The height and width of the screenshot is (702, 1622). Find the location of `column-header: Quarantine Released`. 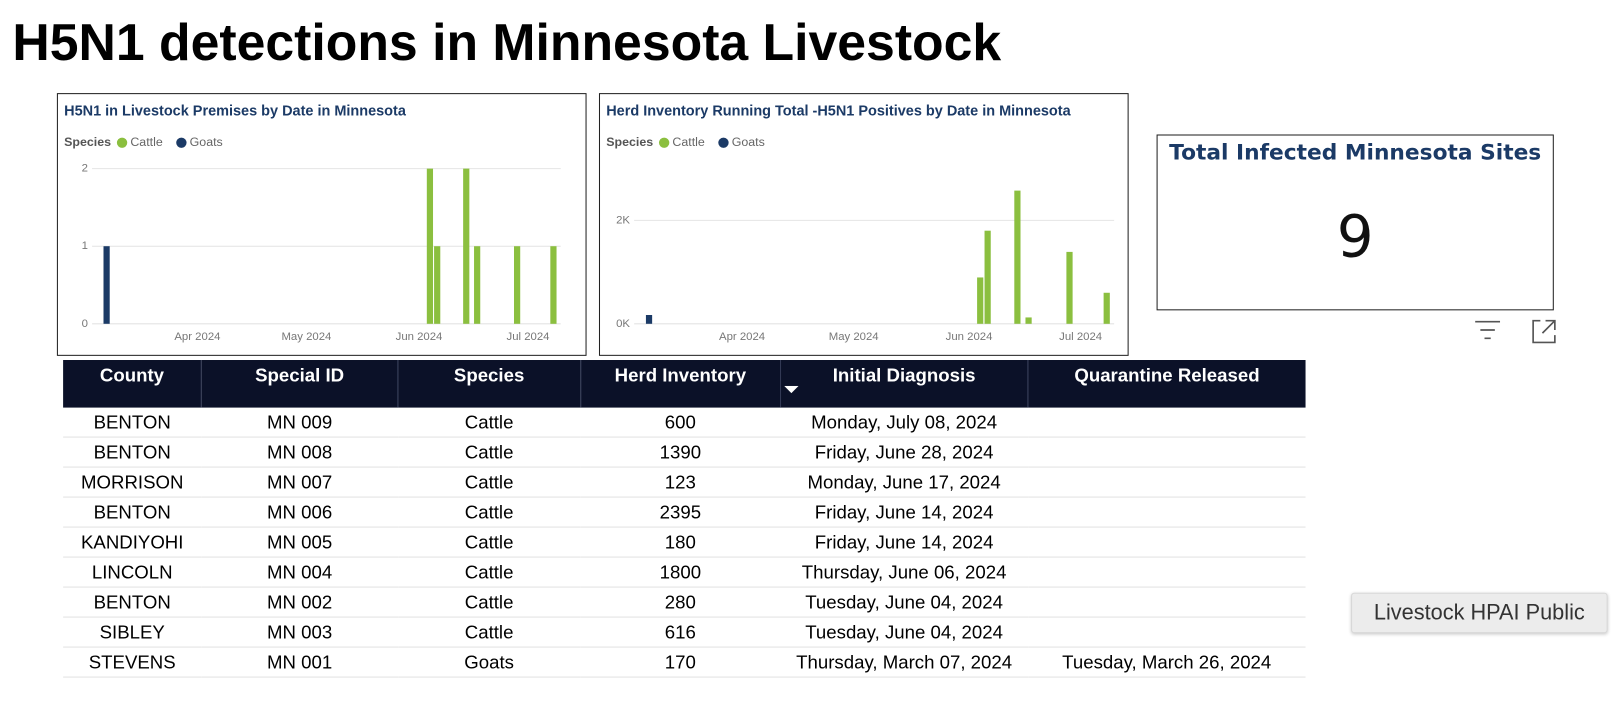

column-header: Quarantine Released is located at coordinates (1166, 384).